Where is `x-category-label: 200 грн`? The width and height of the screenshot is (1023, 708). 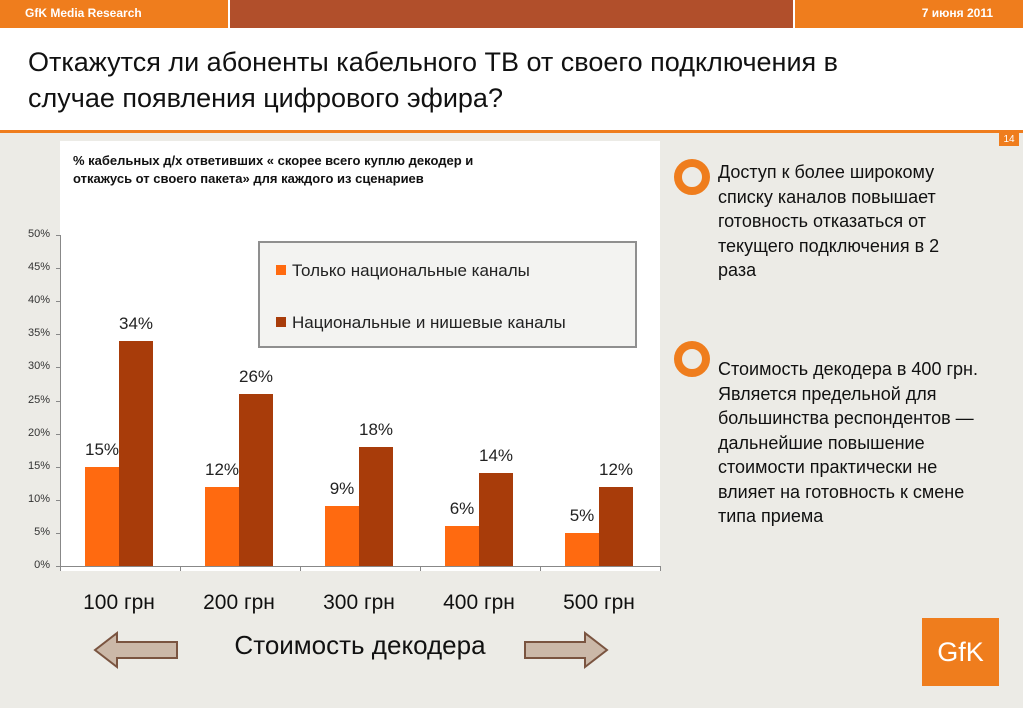
x-category-label: 200 грн is located at coordinates (239, 602).